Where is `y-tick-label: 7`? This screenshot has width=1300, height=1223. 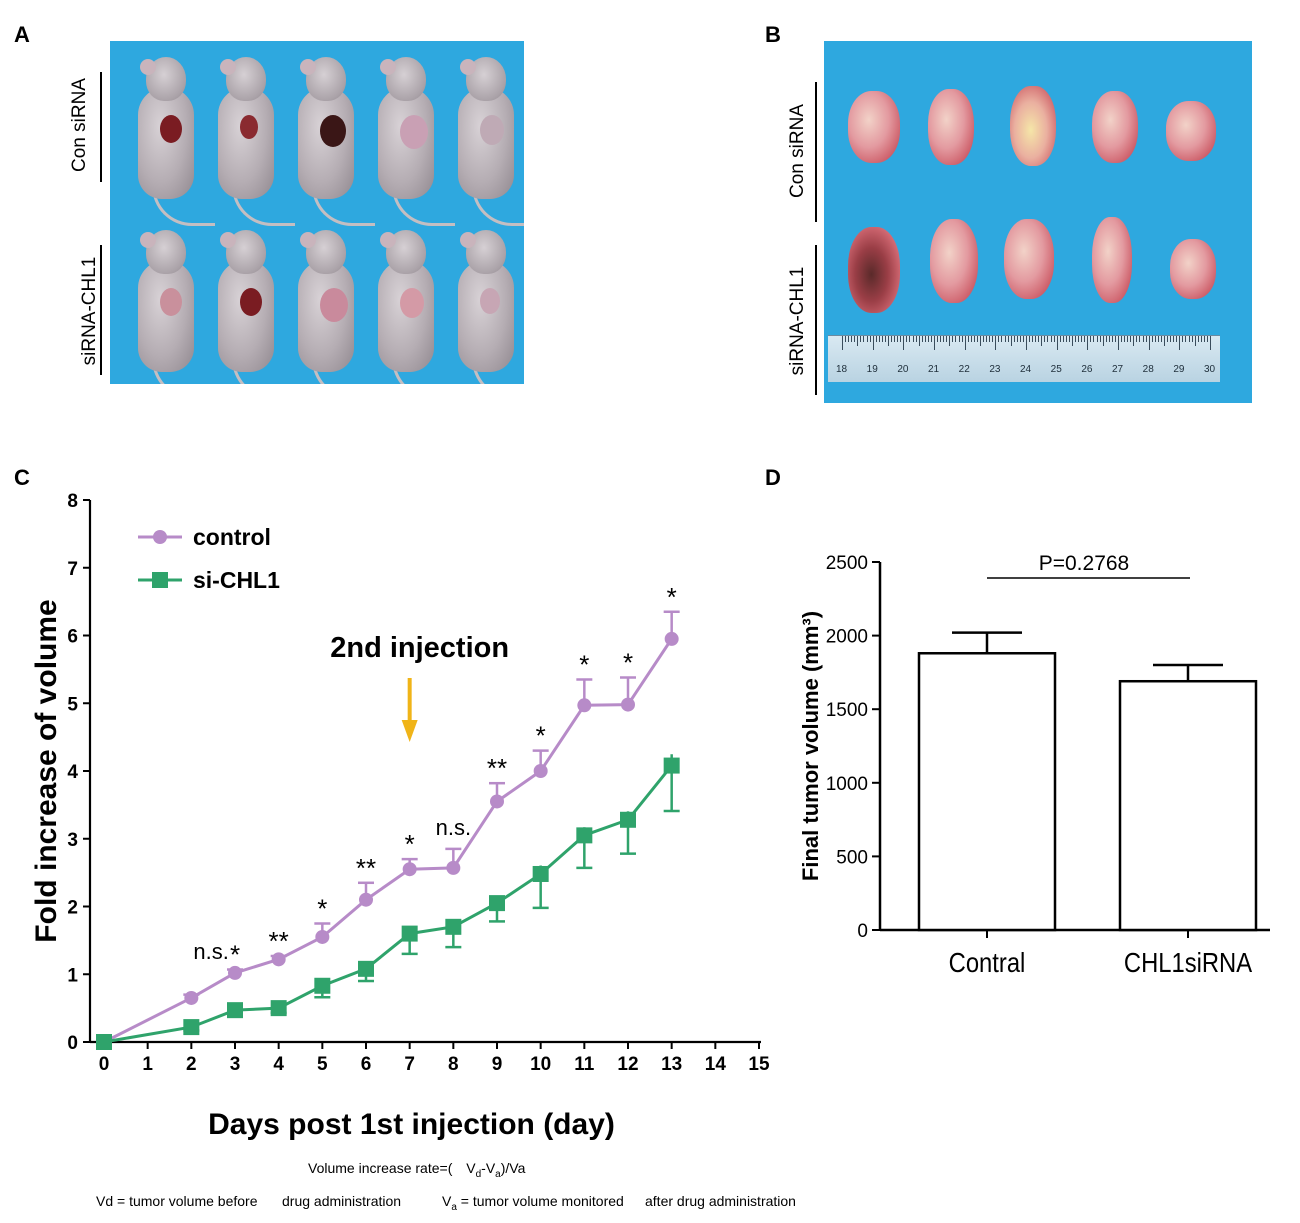
y-tick-label: 7 is located at coordinates (72, 569).